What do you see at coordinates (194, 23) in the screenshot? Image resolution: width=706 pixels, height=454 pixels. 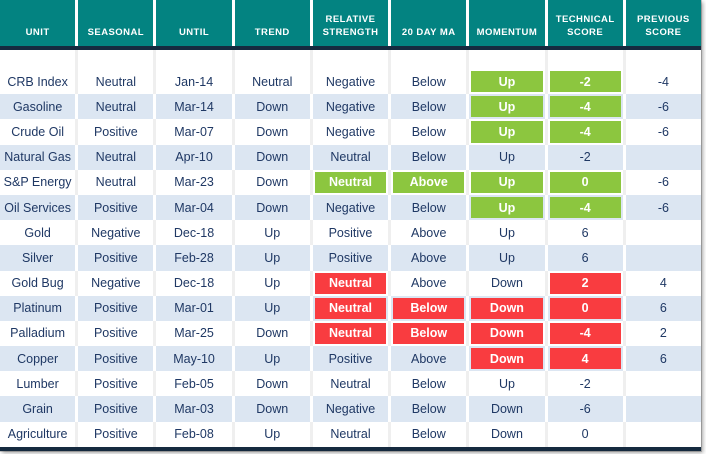 I see `column-header-until: UNTIL` at bounding box center [194, 23].